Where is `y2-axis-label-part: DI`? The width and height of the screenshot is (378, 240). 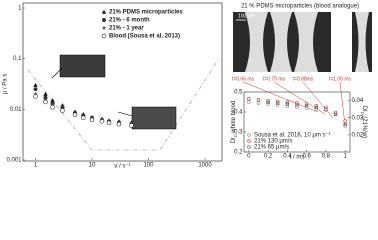
y2-axis-label-part: DI is located at coordinates (364, 109).